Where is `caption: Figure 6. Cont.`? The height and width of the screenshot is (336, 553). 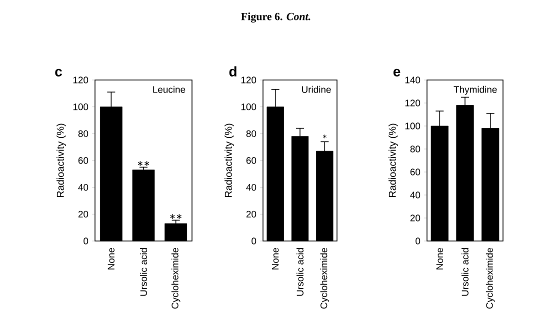 caption: Figure 6. Cont. is located at coordinates (275, 17).